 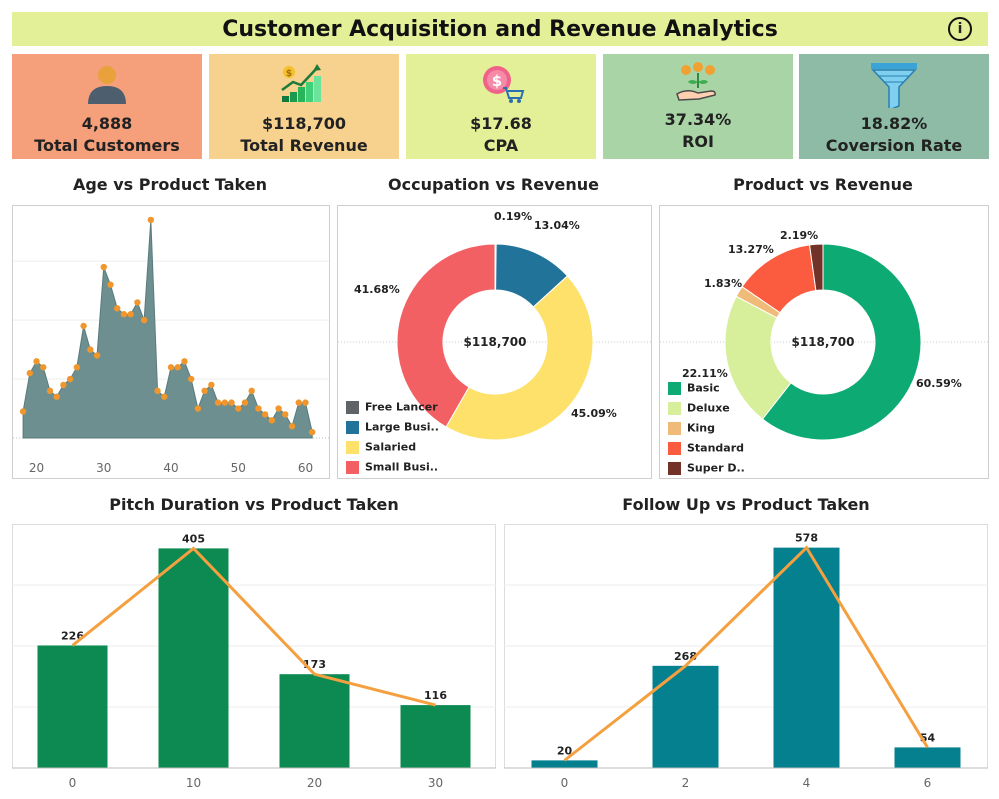 I want to click on product-chart-title: Product vs Revenue, so click(x=823, y=184).